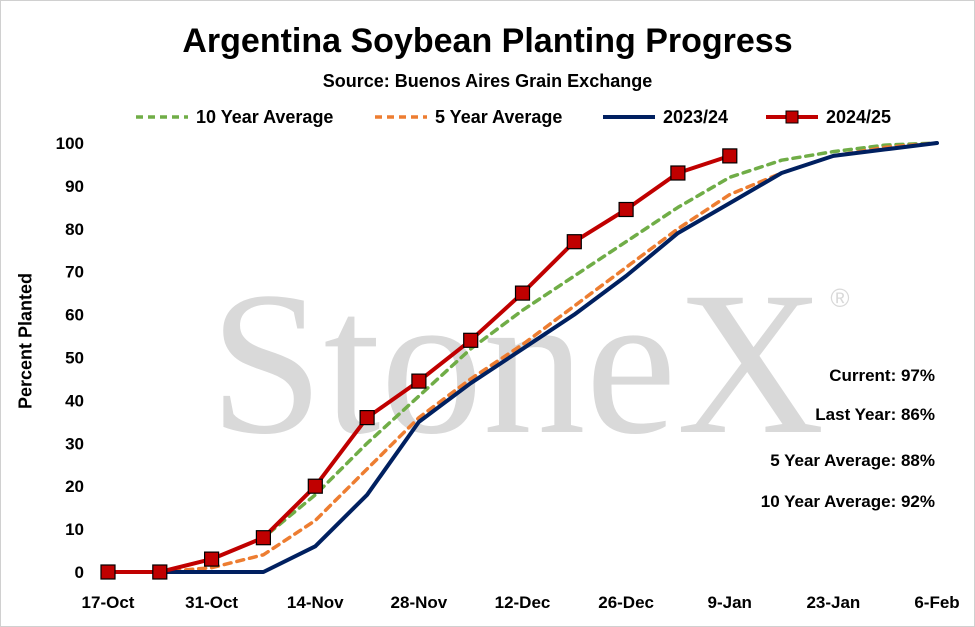  I want to click on legend-item-2023-24: 2023/24, so click(664, 117).